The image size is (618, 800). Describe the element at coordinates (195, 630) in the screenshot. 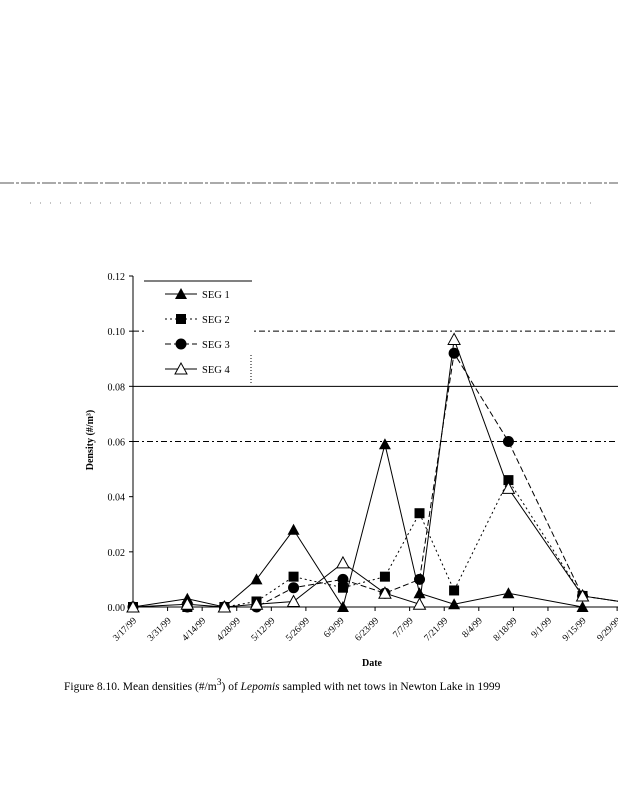

I see `x-tick-label: 4/14/99` at that location.